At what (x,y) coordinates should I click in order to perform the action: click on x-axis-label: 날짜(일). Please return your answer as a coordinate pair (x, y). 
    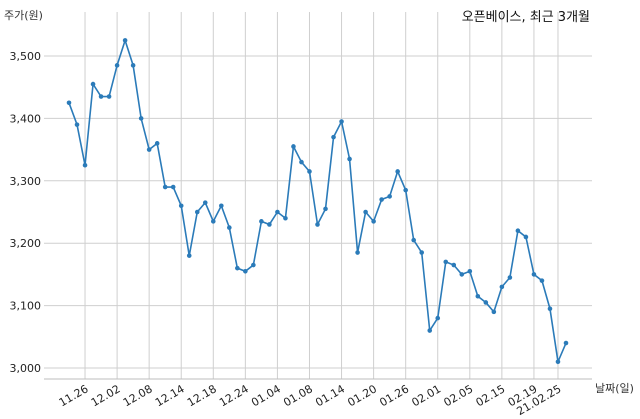
    Looking at the image, I should click on (614, 388).